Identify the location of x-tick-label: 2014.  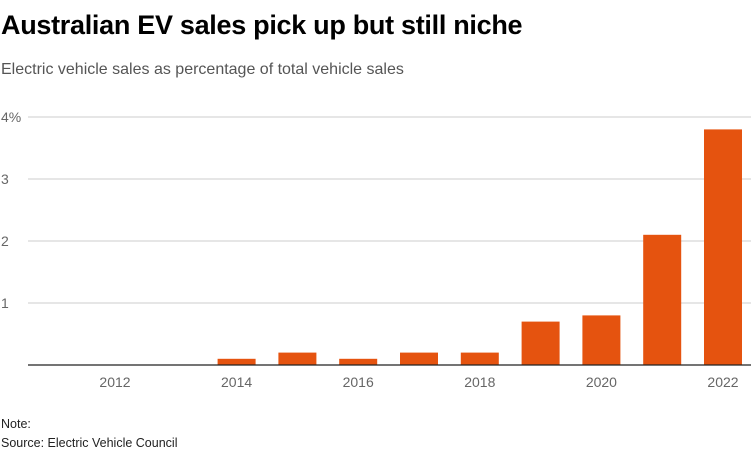
(236, 382).